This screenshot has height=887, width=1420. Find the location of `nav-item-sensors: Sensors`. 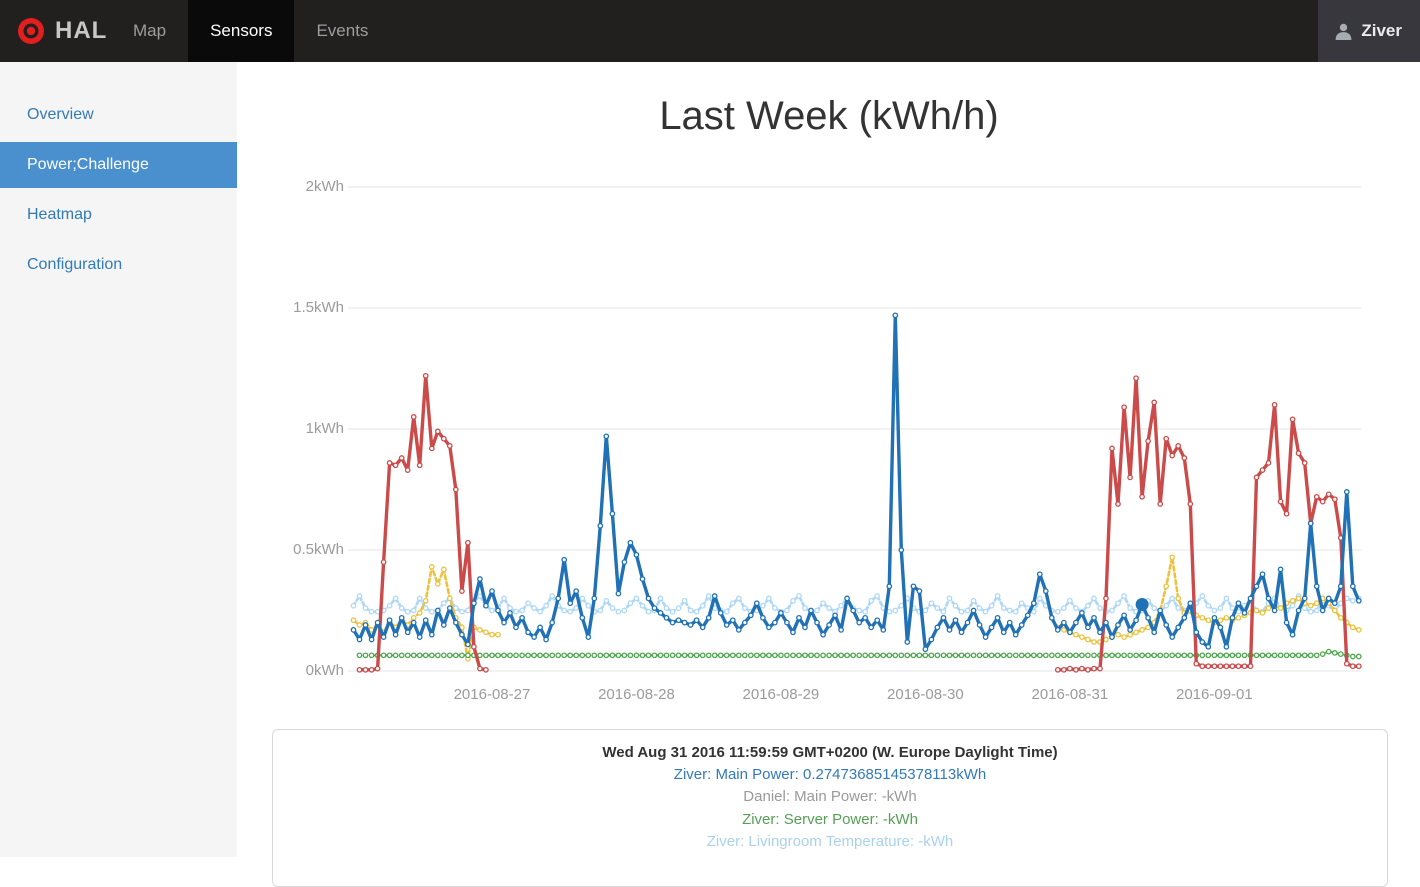

nav-item-sensors: Sensors is located at coordinates (241, 31).